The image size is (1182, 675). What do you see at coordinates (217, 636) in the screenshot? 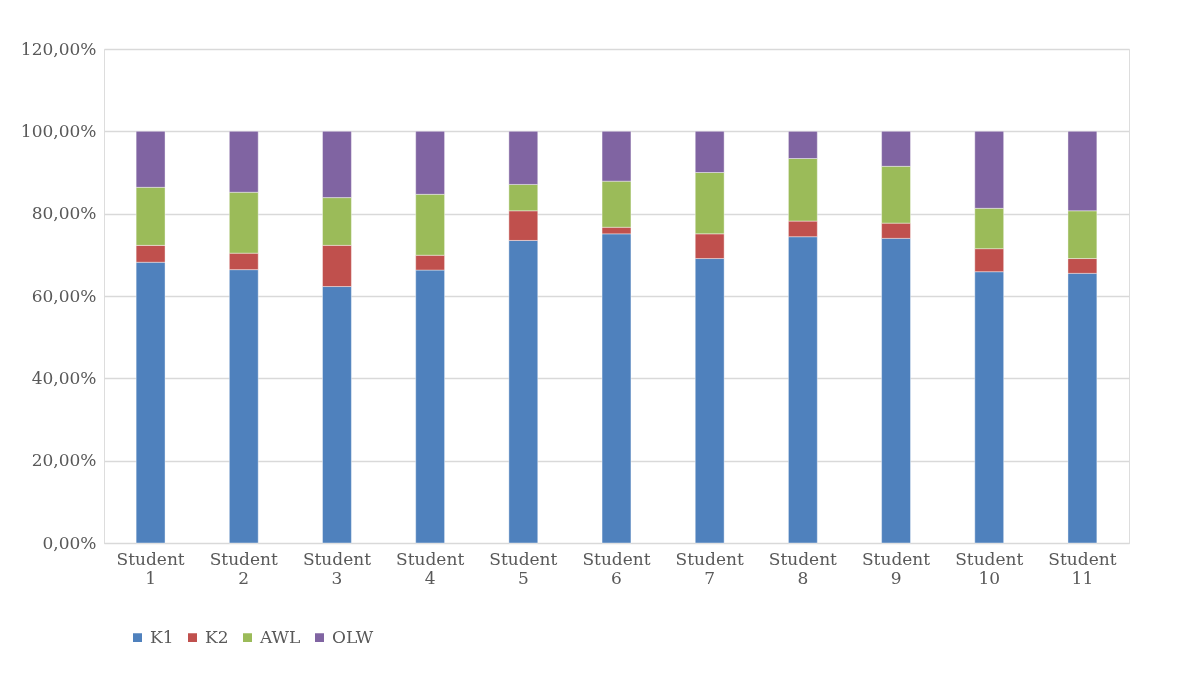
I see `legend-label: K2` at bounding box center [217, 636].